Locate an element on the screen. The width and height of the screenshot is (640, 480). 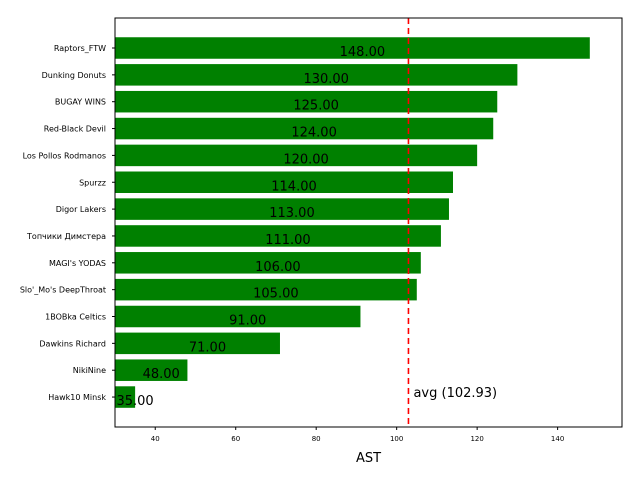
bar-value-label: 120.00 is located at coordinates (306, 159).